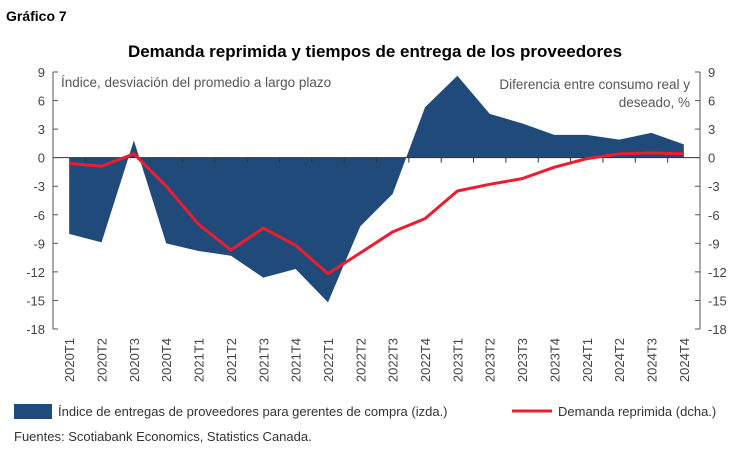  I want to click on right-tick-label: -12, so click(717, 272).